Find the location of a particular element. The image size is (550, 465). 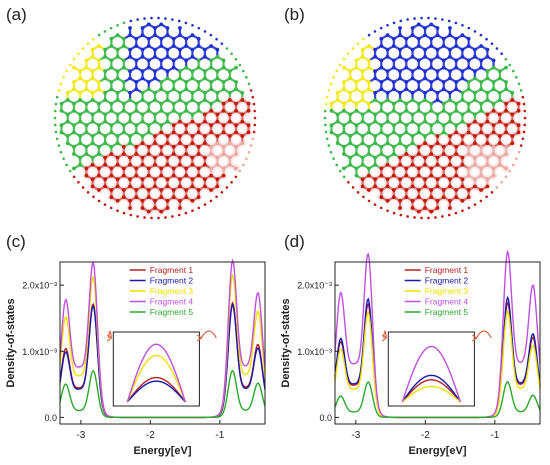

panel-label-b: (b) is located at coordinates (294, 14).